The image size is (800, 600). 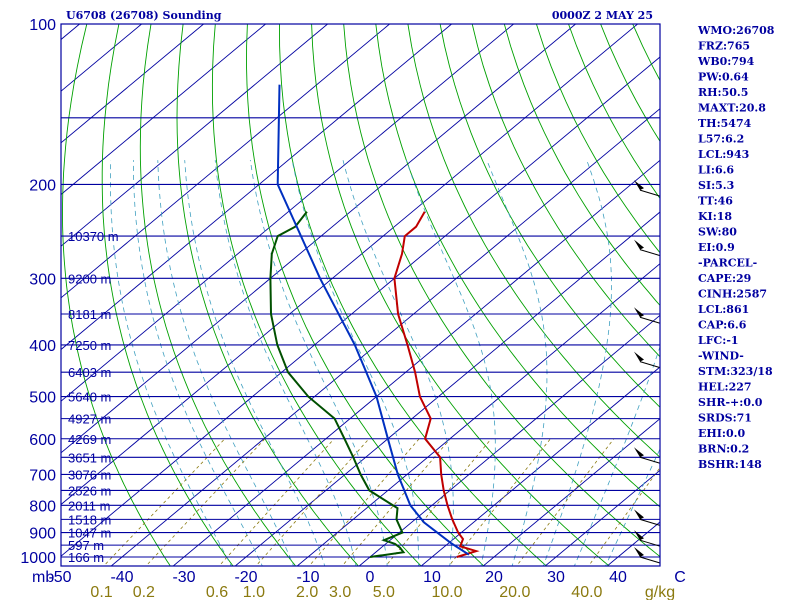 I want to click on height-label: 10370 m, so click(x=93, y=236).